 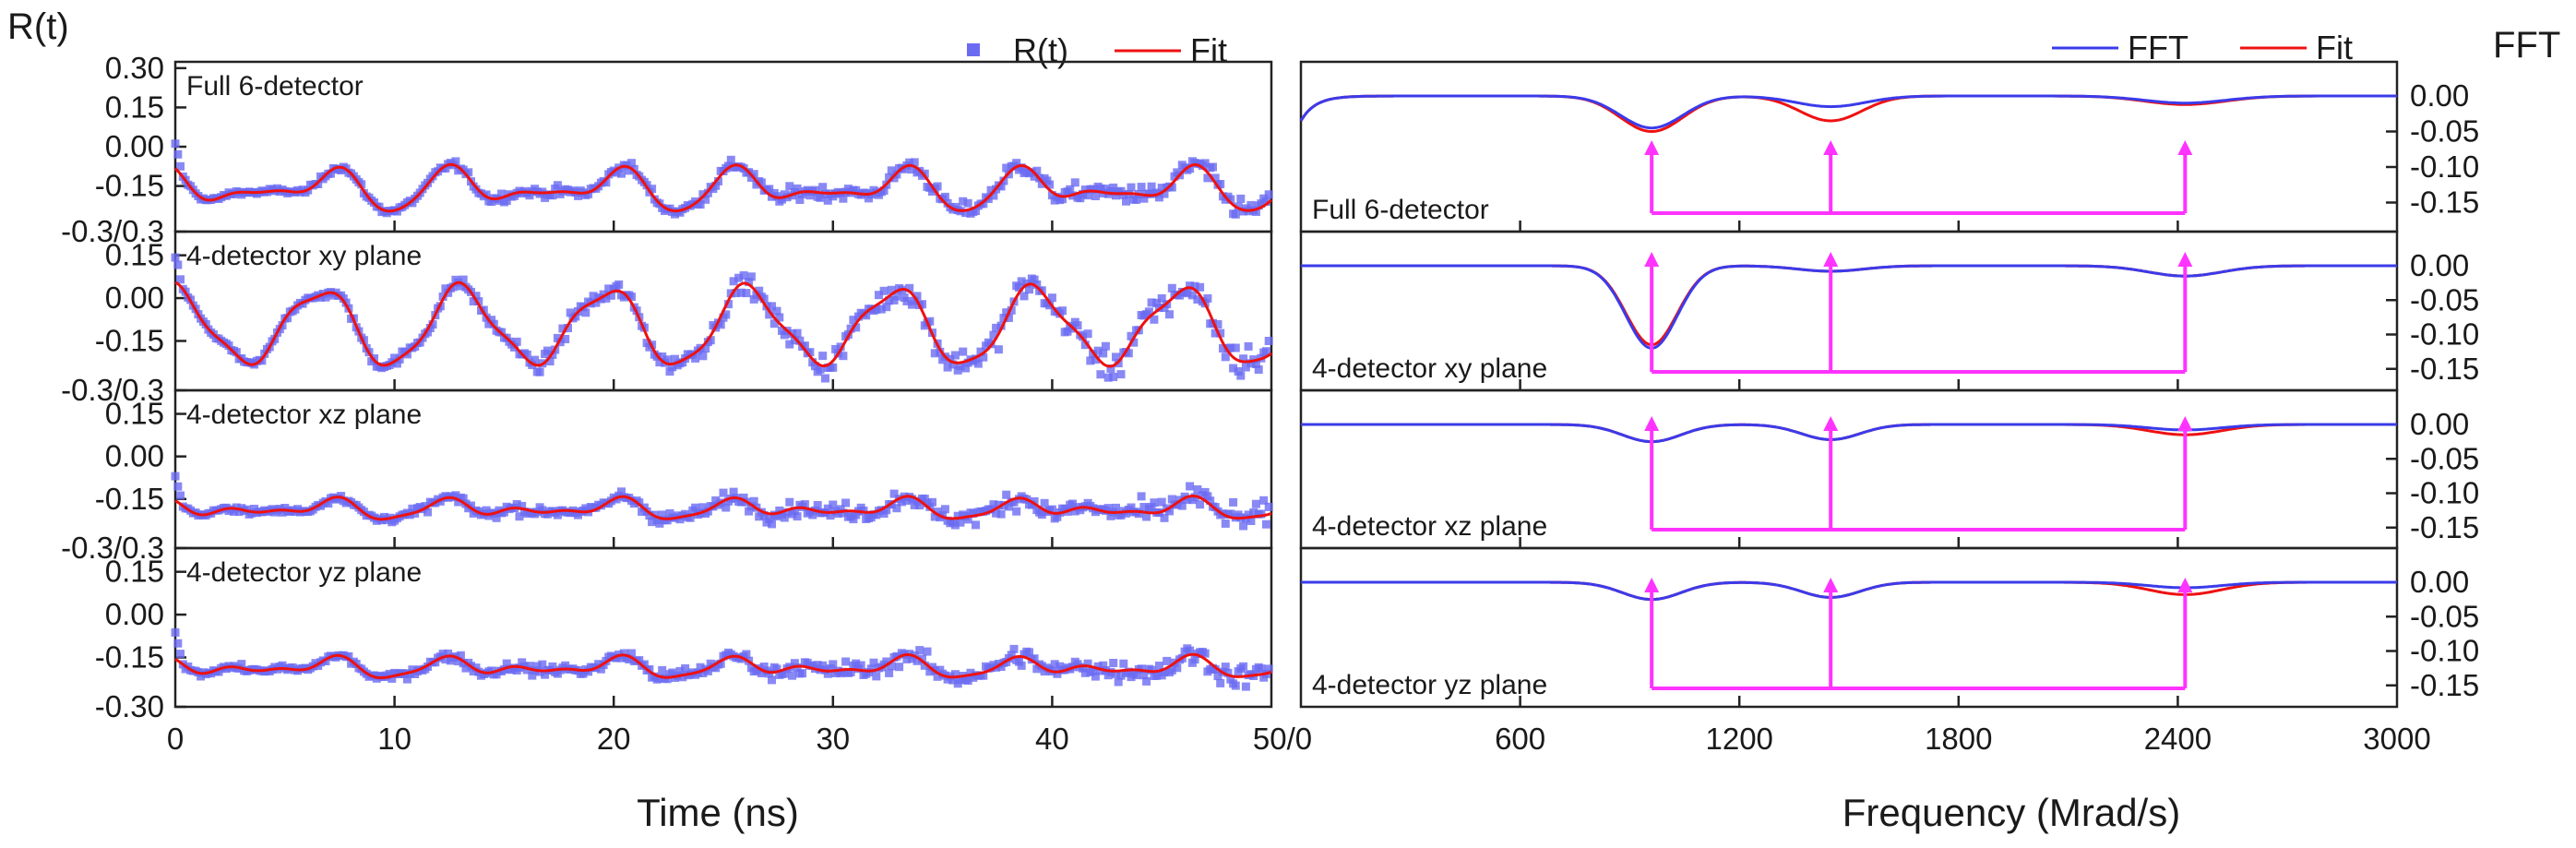 What do you see at coordinates (1282, 739) in the screenshot?
I see `time-x-tick-label: 50/0` at bounding box center [1282, 739].